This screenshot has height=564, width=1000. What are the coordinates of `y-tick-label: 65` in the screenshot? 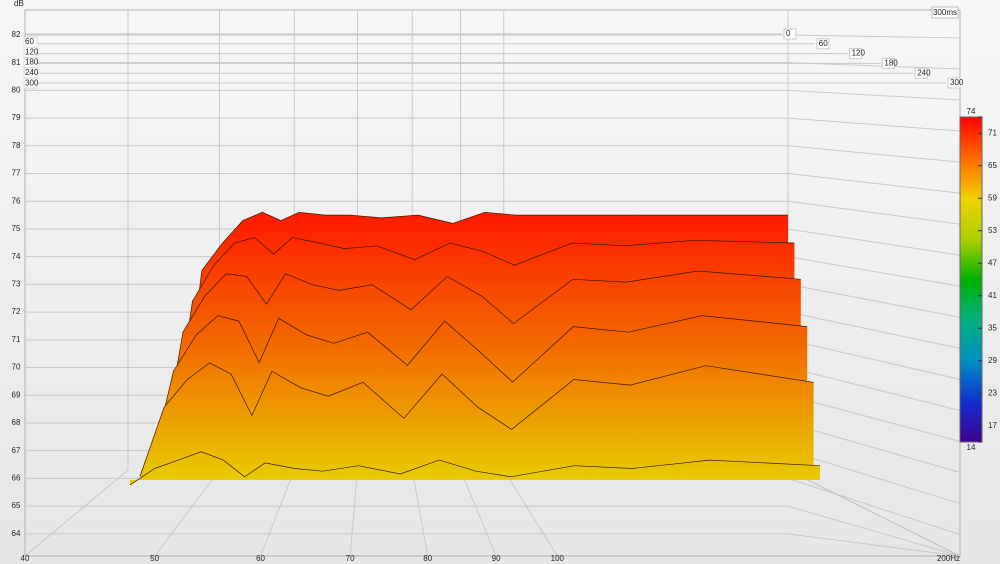 It's located at (16, 505).